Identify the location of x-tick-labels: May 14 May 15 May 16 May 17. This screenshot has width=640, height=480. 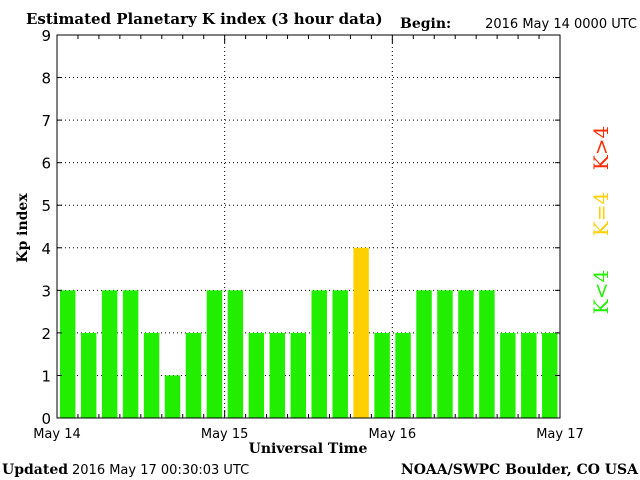
(308, 434).